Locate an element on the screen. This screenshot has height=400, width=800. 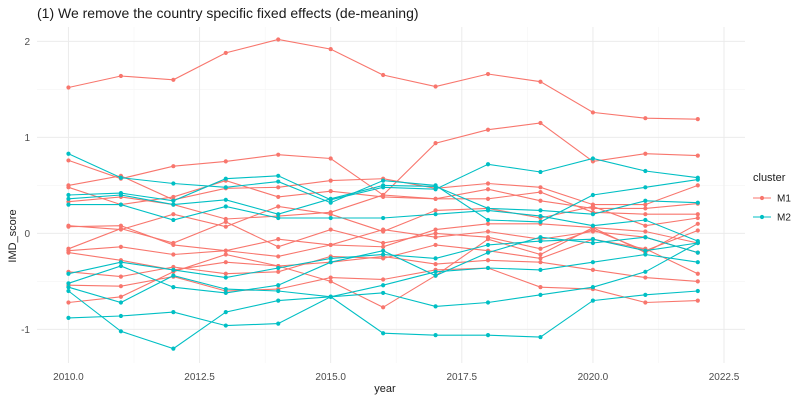
y-tick-label: 2 is located at coordinates (27, 42).